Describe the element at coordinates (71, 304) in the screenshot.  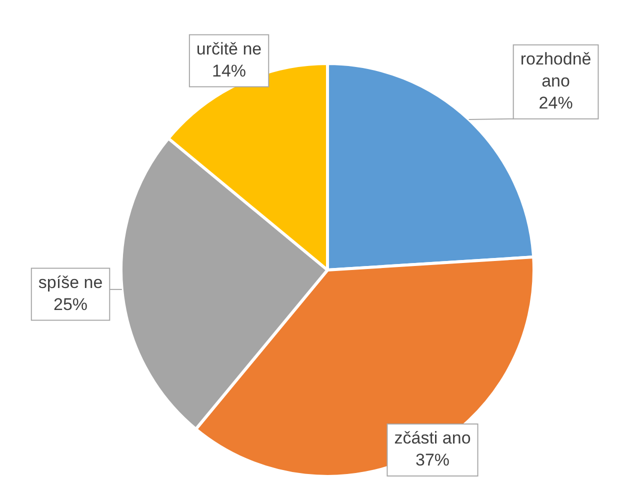
I see `data-label: 25%` at that location.